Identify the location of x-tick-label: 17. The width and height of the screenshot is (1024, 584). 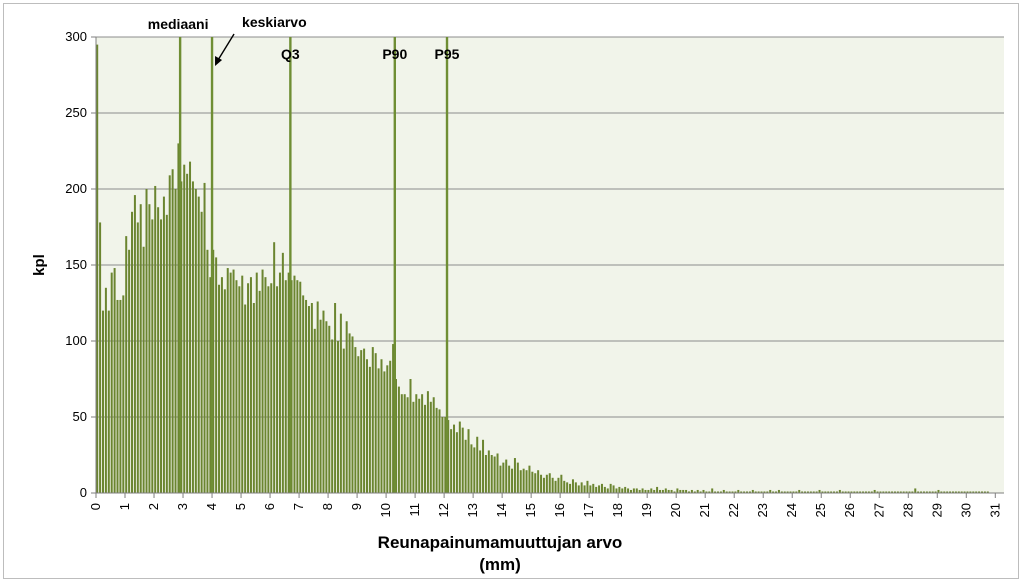
(588, 510).